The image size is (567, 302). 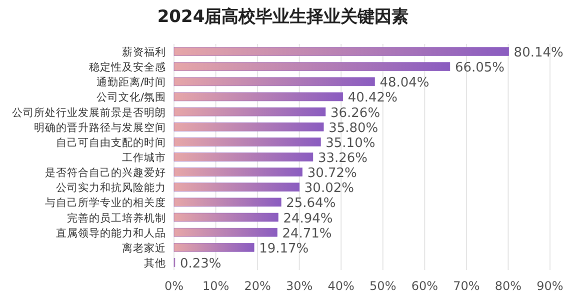 I want to click on data-label: 36.26%, so click(x=355, y=113).